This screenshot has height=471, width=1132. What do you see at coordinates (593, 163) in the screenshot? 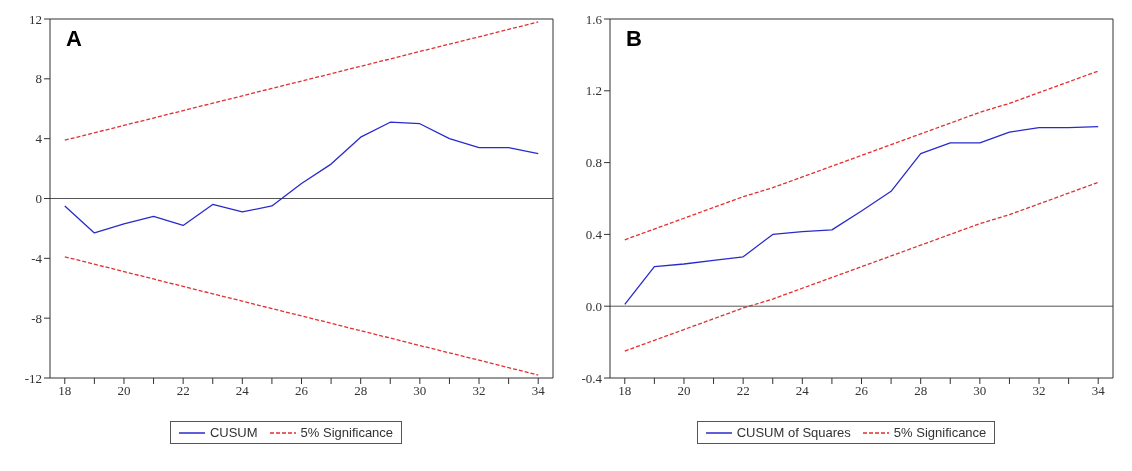
I see `y-tick-label: 0.8` at bounding box center [593, 163].